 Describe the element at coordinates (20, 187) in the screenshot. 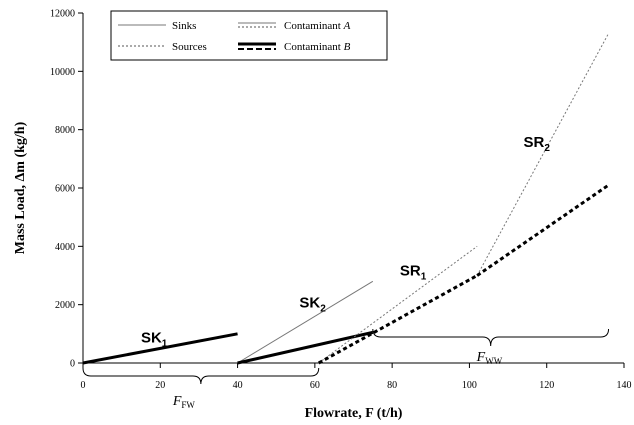

I see `y-axis-title: Mass Load, Δm (kg/h)` at that location.